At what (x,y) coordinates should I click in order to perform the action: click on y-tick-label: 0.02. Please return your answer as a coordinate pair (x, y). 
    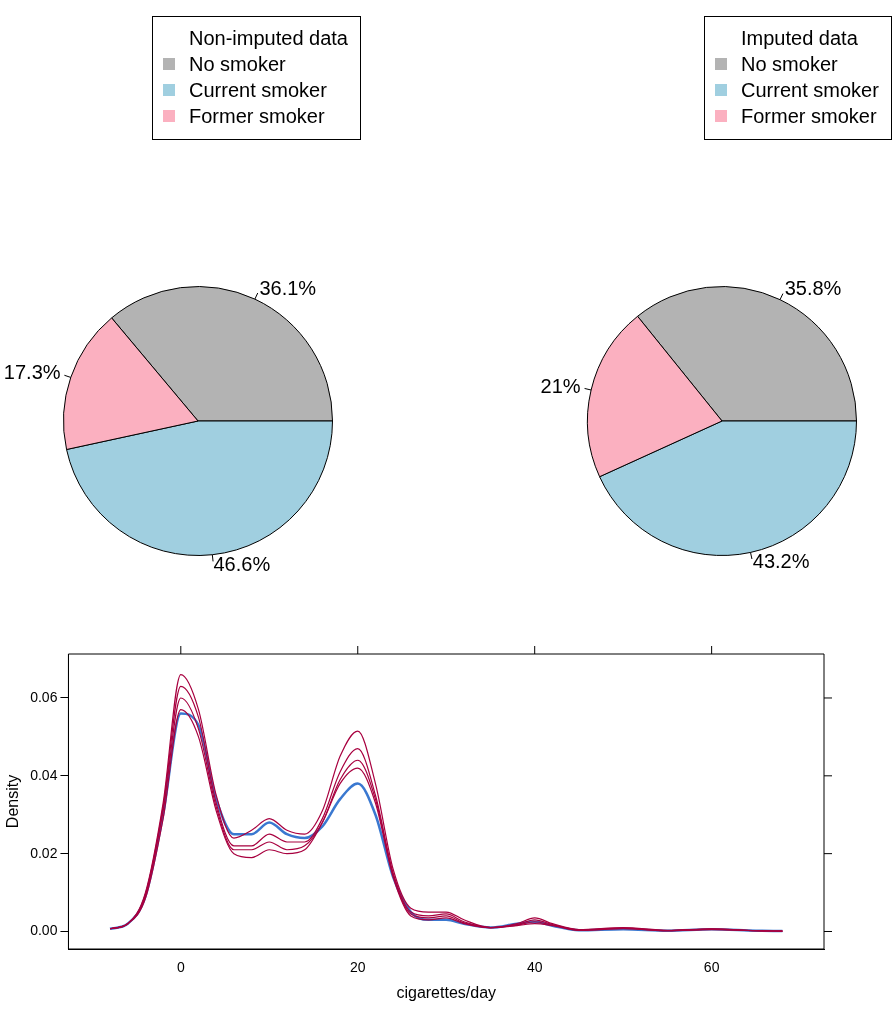
    Looking at the image, I should click on (44, 852).